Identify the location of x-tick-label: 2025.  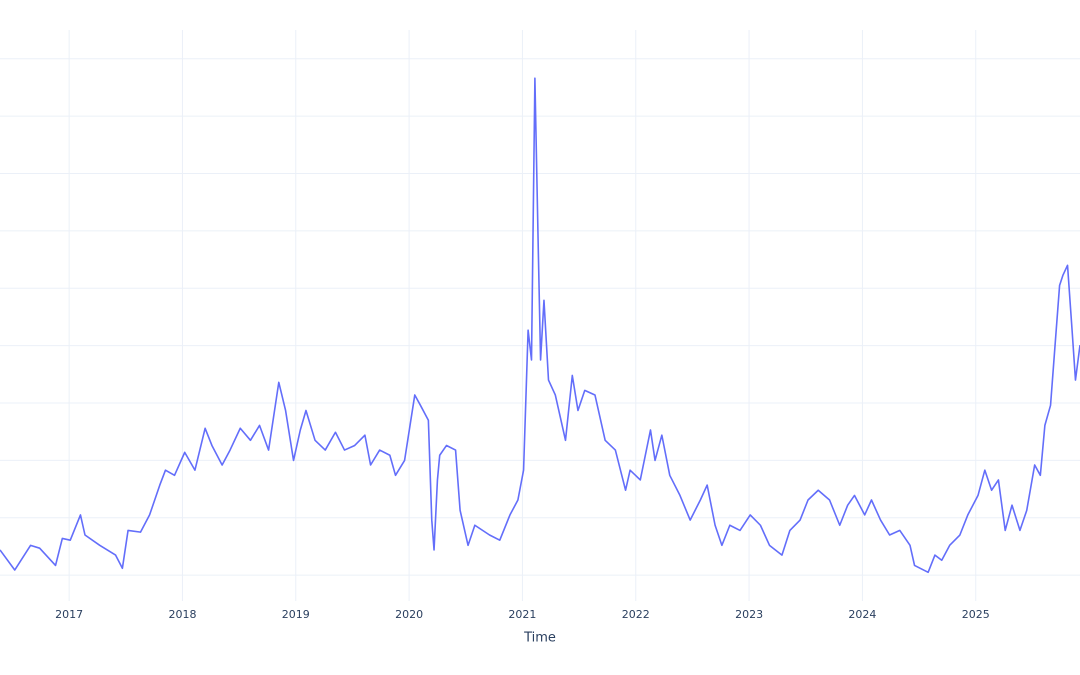
(976, 614).